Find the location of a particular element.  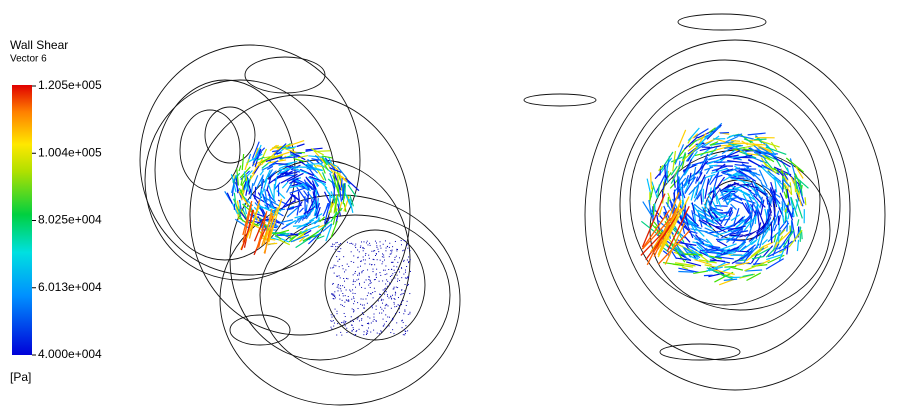

legend-unit: [Pa] is located at coordinates (20, 377).